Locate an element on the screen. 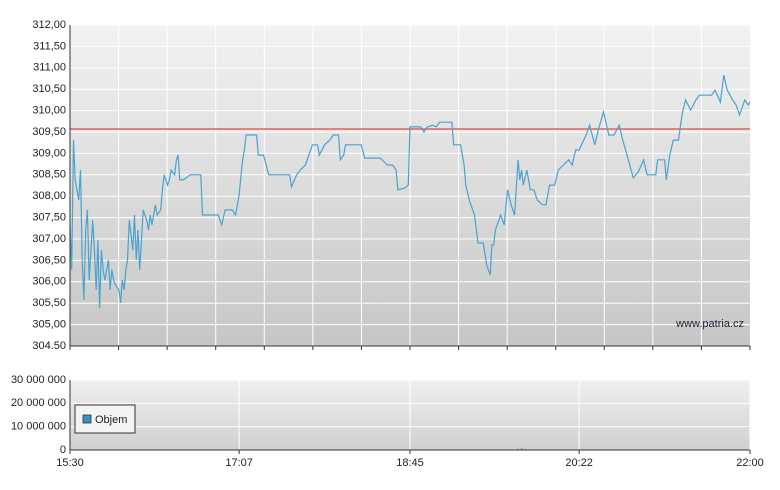 Image resolution: width=780 pixels, height=490 pixels. x-tick-label: 22:00 is located at coordinates (750, 463).